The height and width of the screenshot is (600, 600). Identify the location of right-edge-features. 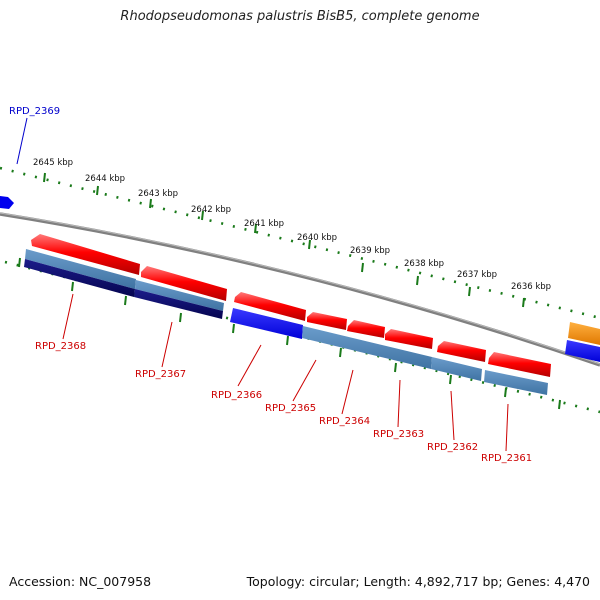
(582, 342).